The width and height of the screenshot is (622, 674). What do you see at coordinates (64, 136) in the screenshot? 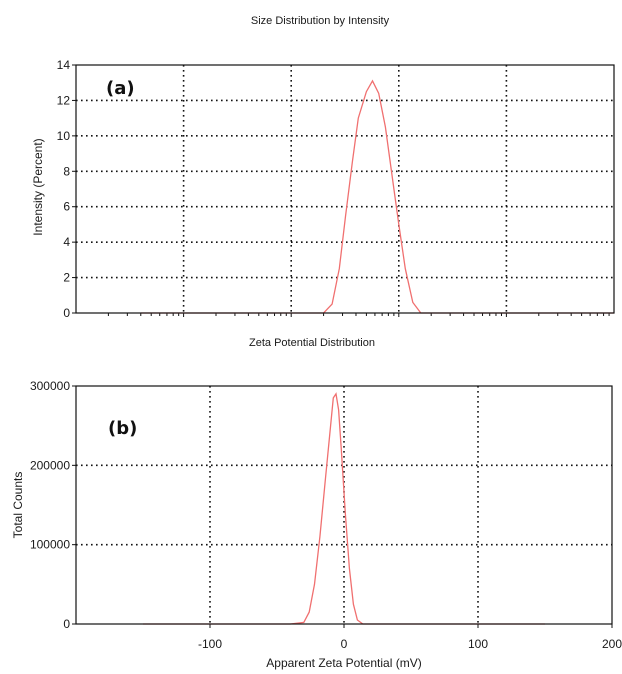
I see `y-tick-label: 10` at bounding box center [64, 136].